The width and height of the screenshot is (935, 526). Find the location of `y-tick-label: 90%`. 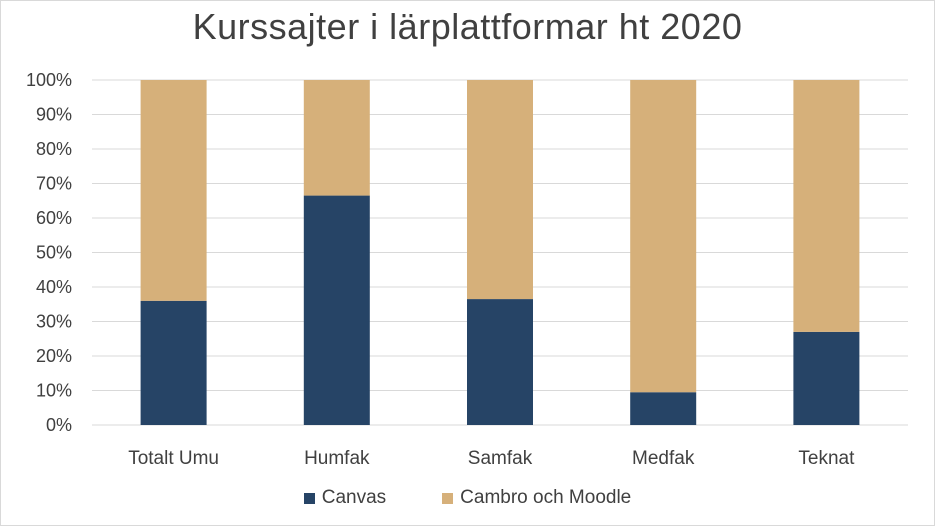

y-tick-label: 90% is located at coordinates (54, 115).